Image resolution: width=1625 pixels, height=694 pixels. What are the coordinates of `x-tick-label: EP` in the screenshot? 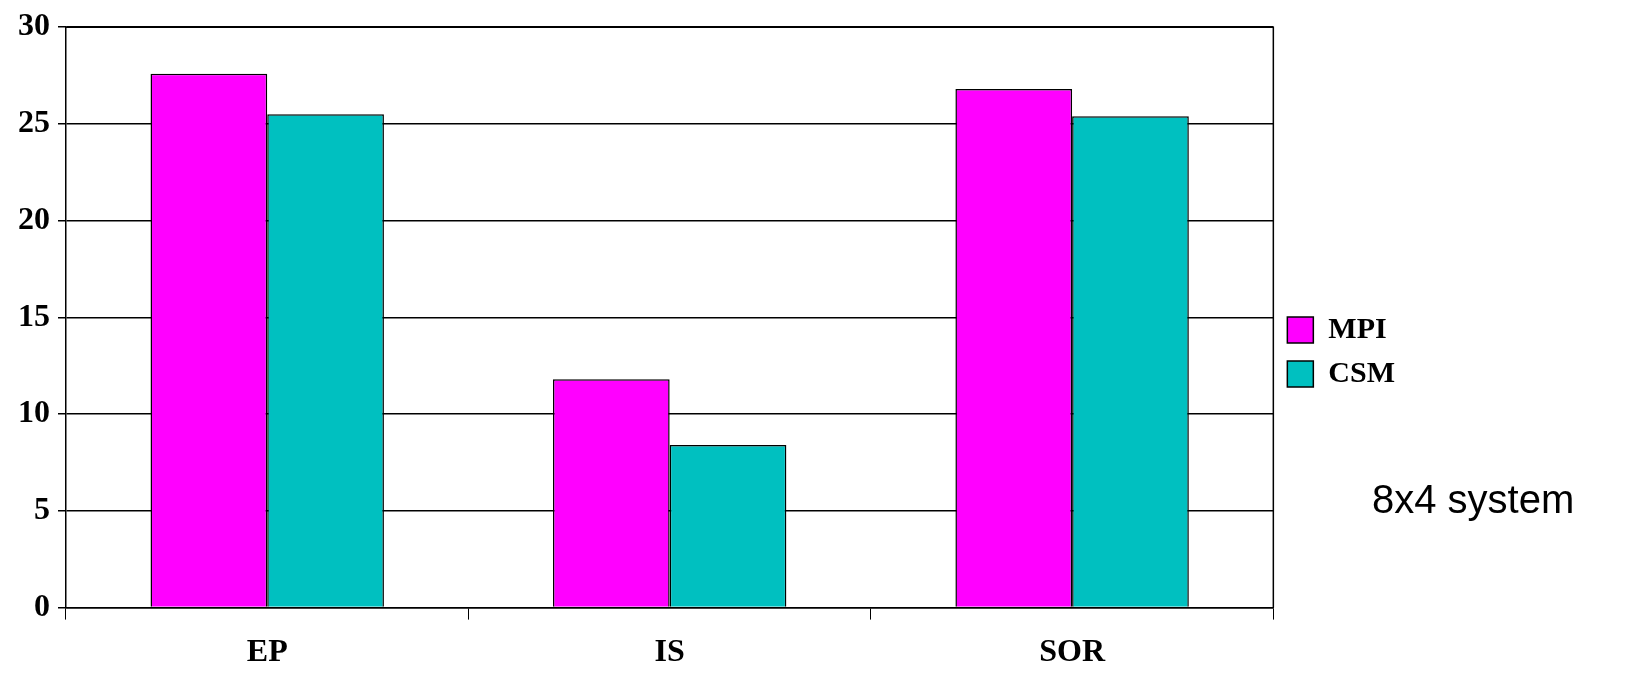 It's located at (267, 650).